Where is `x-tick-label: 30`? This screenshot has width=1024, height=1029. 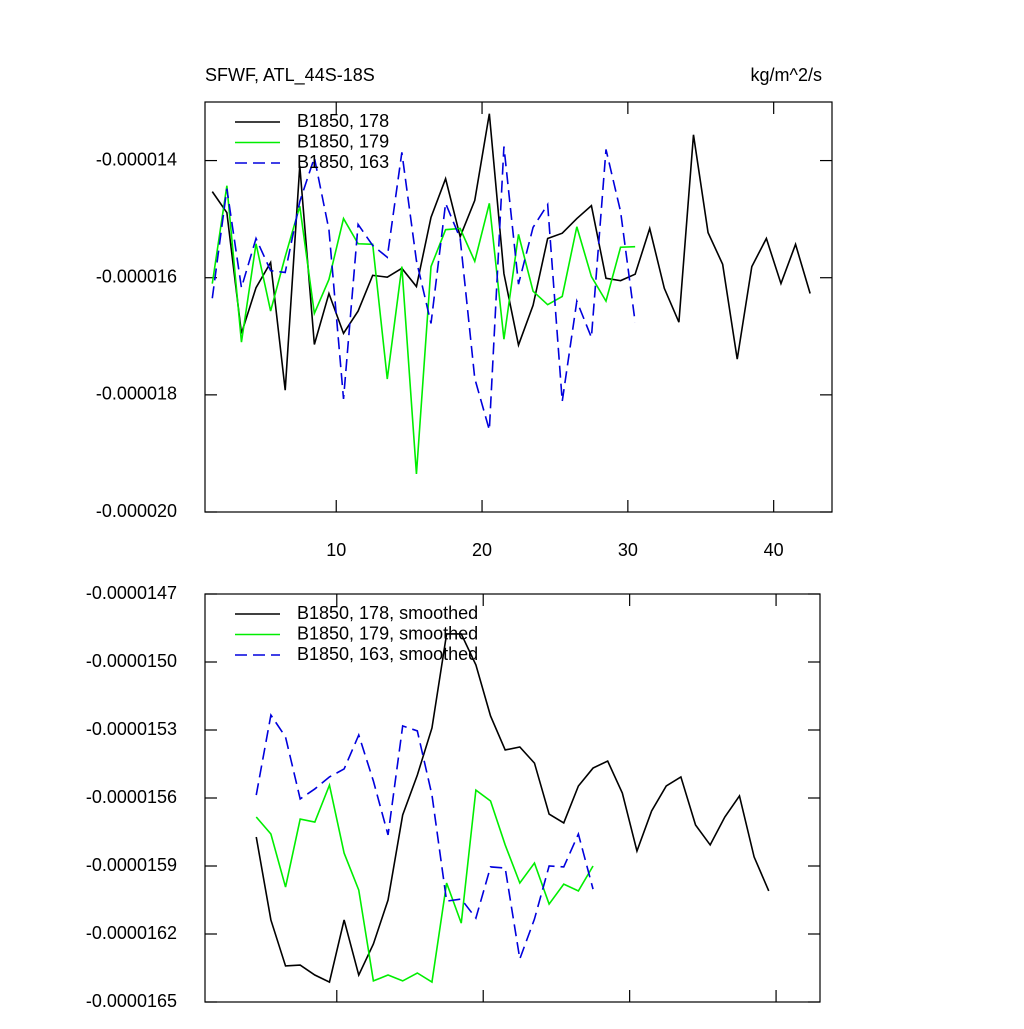 x-tick-label: 30 is located at coordinates (628, 550).